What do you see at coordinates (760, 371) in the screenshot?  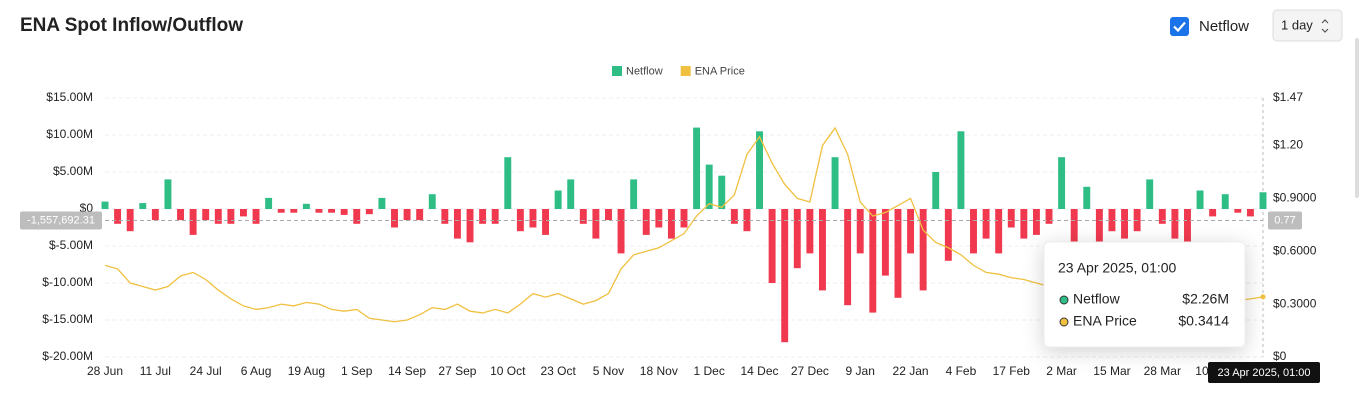 I see `x-tick-label: 14 Dec` at bounding box center [760, 371].